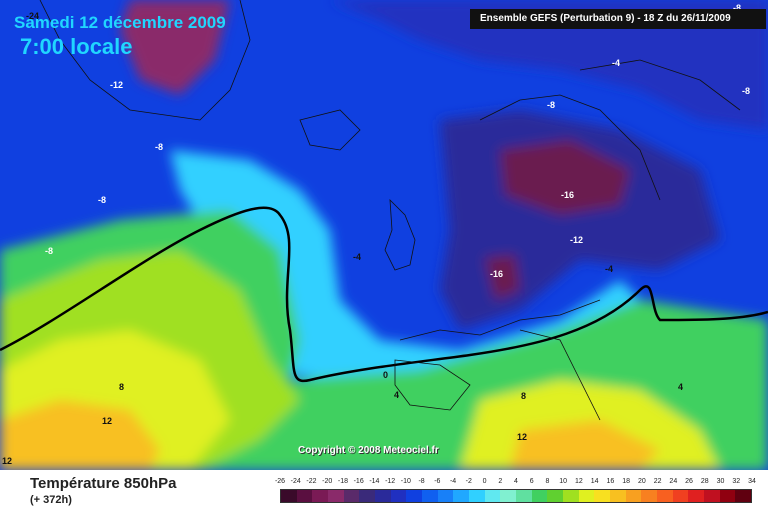 This screenshot has width=768, height=512. What do you see at coordinates (400, 234) in the screenshot?
I see `british-isles-outline` at bounding box center [400, 234].